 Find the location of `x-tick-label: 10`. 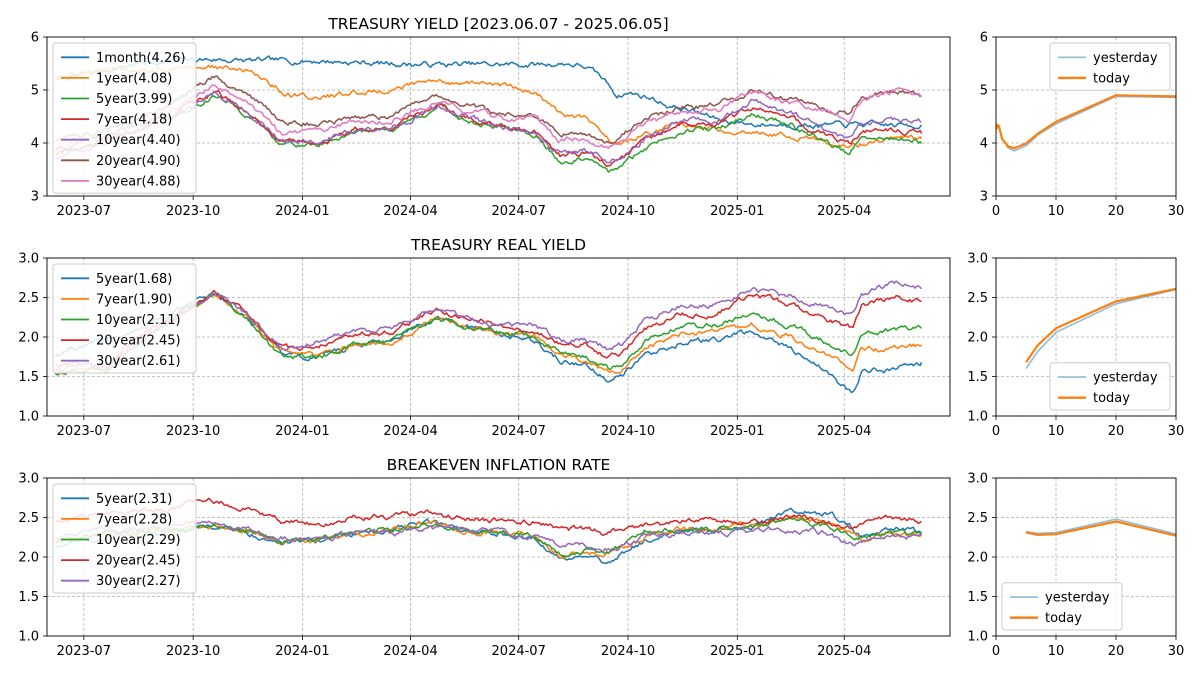

x-tick-label: 10 is located at coordinates (1056, 651).